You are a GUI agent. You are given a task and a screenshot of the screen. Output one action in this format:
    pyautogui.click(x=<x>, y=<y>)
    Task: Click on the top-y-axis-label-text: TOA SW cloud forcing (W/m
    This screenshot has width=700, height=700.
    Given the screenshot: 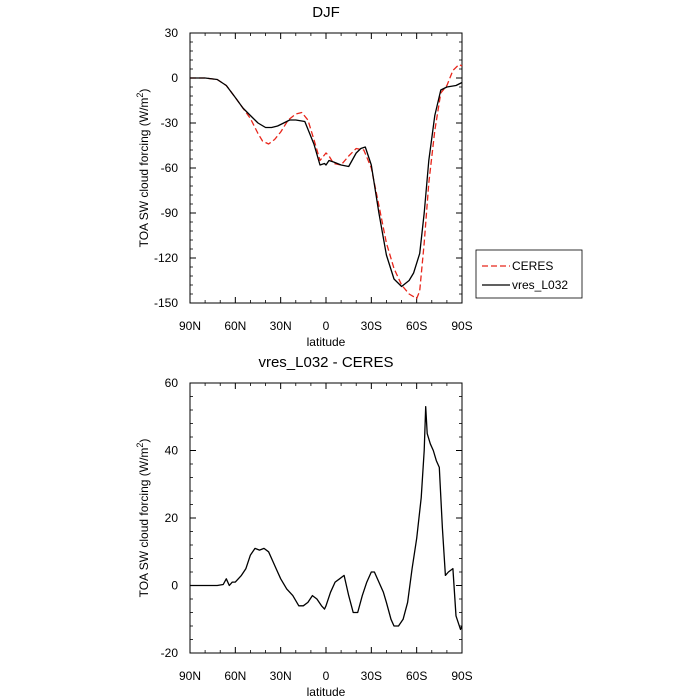 What is the action you would take?
    pyautogui.click(x=144, y=173)
    